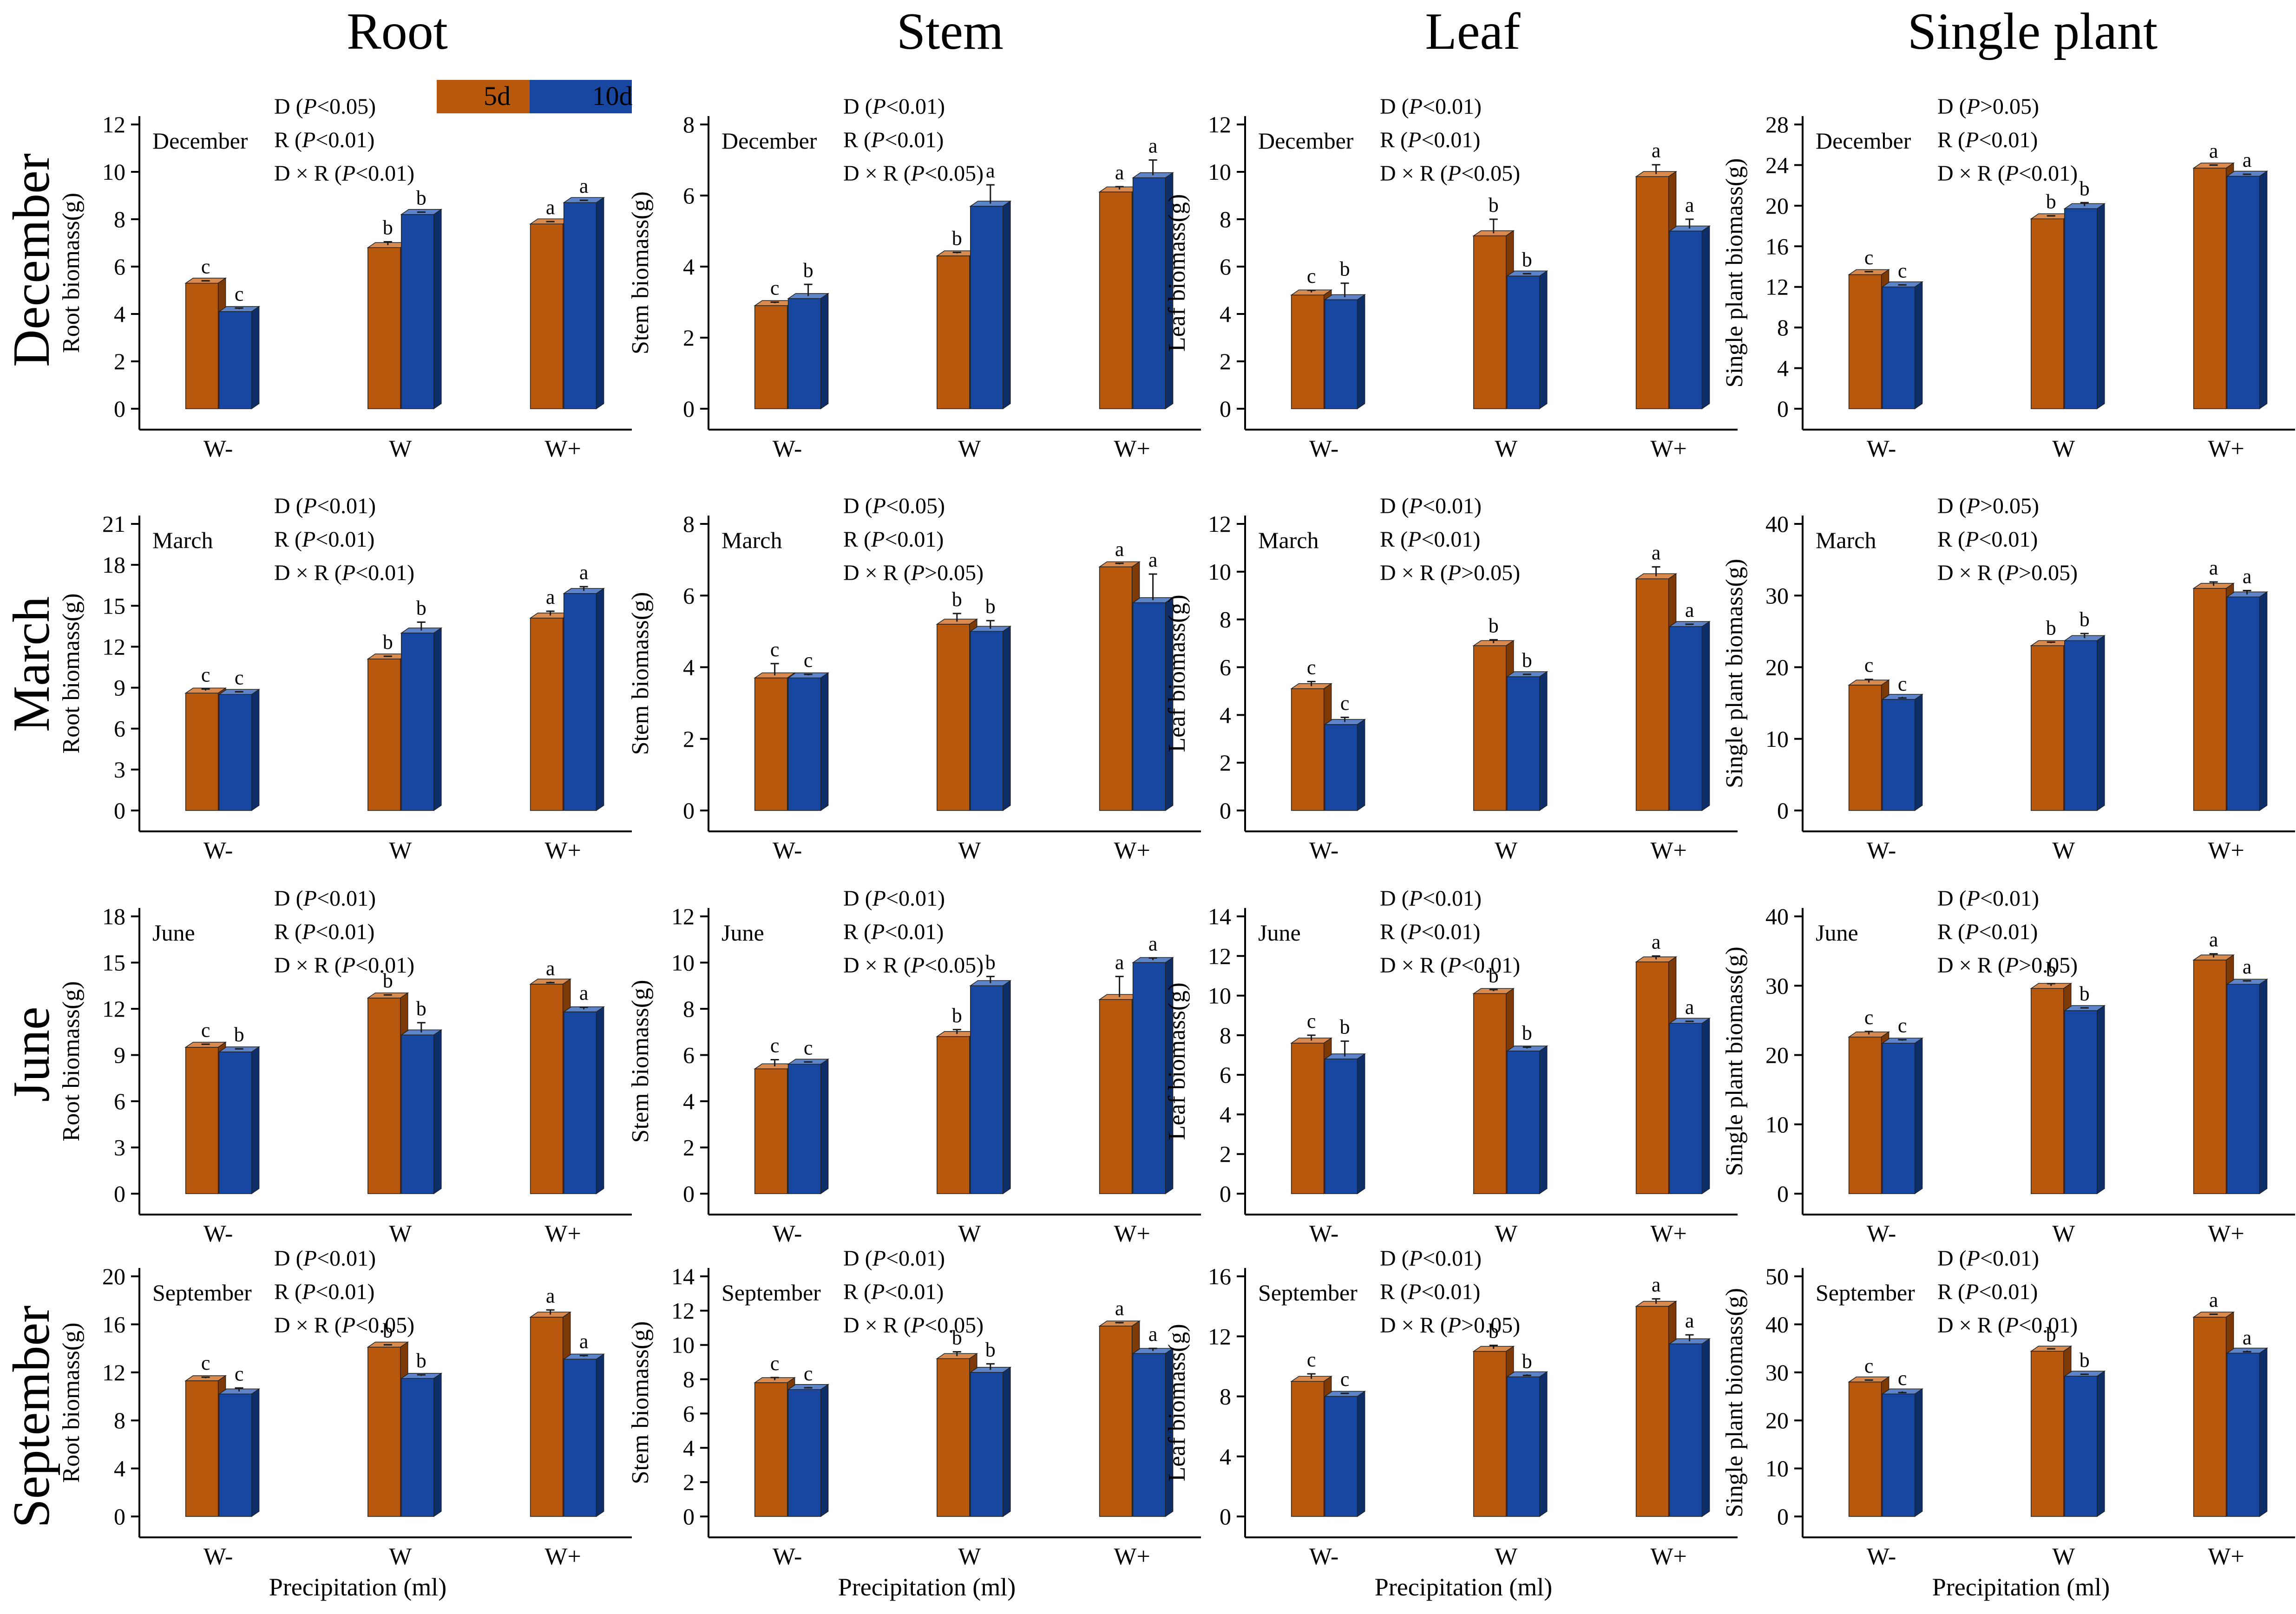 The width and height of the screenshot is (2296, 1614). I want to click on legend-swatch-5d, so click(483, 96).